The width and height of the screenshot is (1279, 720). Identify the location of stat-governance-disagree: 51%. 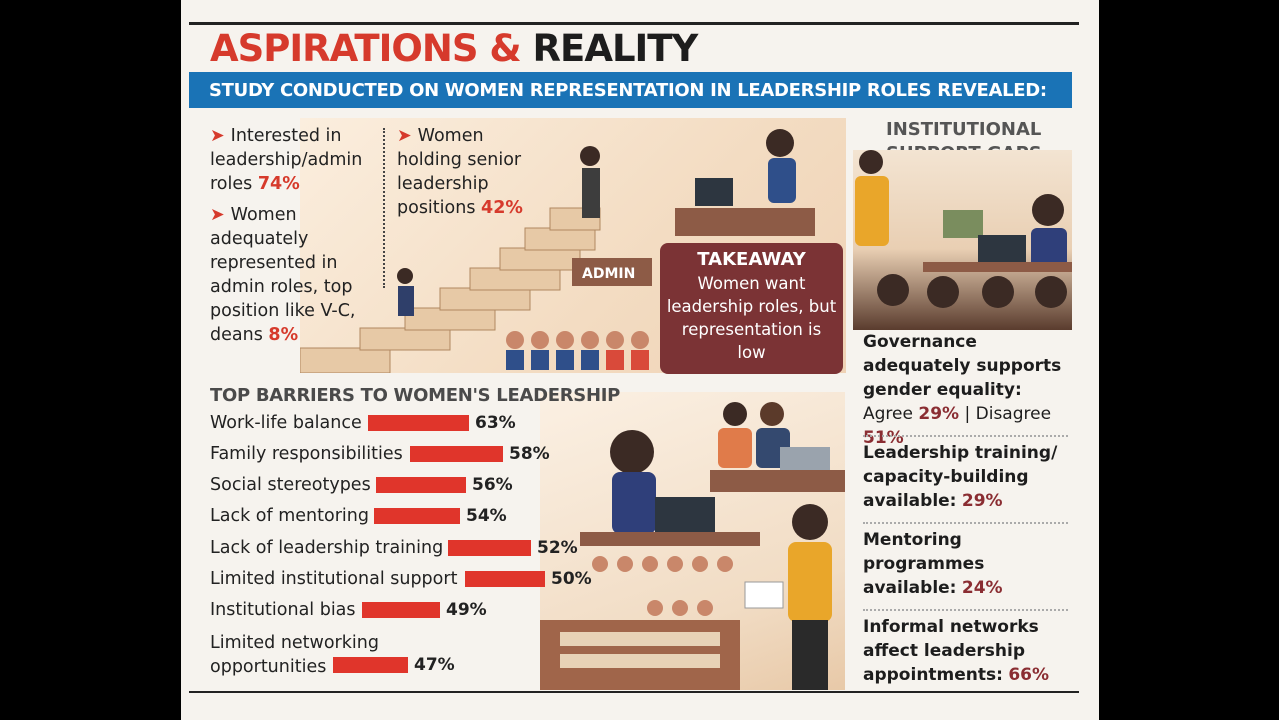
(883, 438).